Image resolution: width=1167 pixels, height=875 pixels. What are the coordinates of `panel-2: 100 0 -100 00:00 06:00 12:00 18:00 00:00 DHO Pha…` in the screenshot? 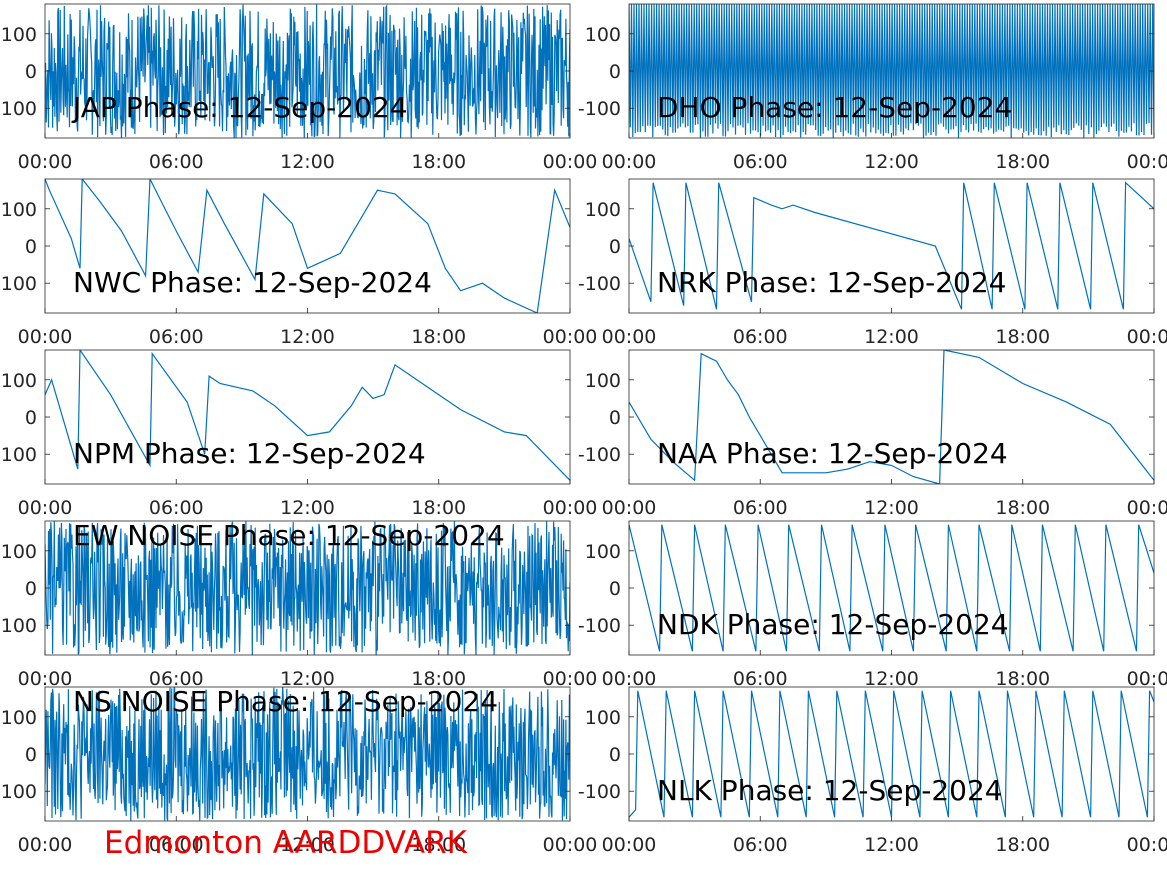 It's located at (872, 88).